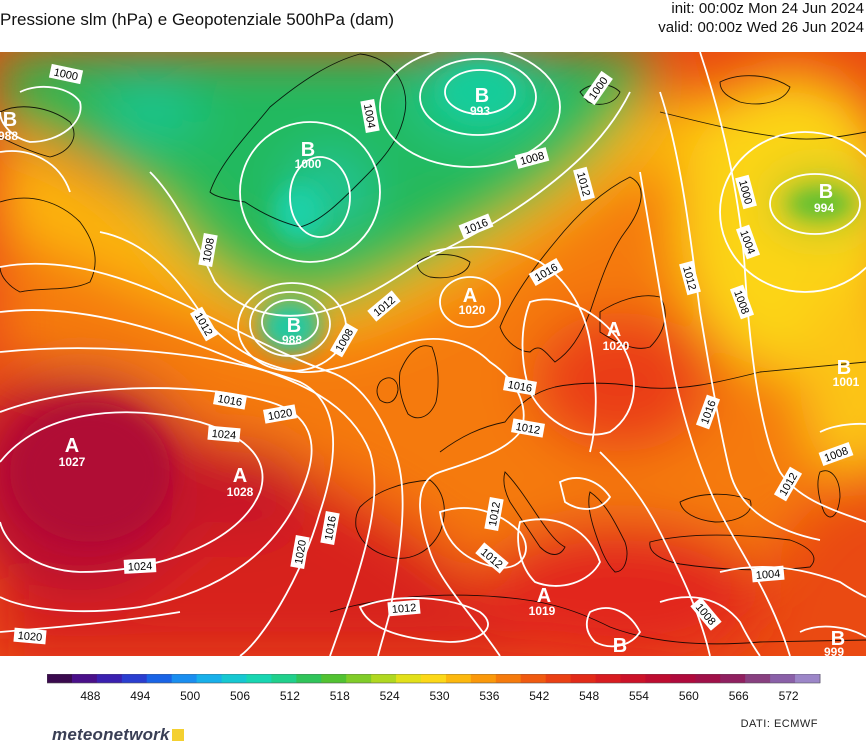 The image size is (866, 745). What do you see at coordinates (140, 696) in the screenshot?
I see `colorbar-tick-label: 494` at bounding box center [140, 696].